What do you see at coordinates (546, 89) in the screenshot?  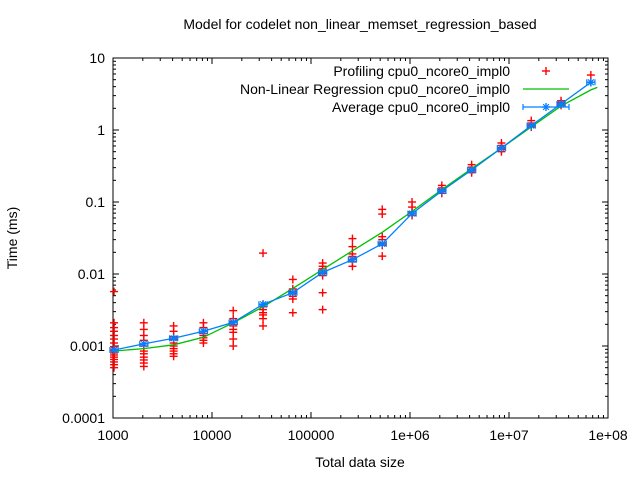 I see `legend-samples` at bounding box center [546, 89].